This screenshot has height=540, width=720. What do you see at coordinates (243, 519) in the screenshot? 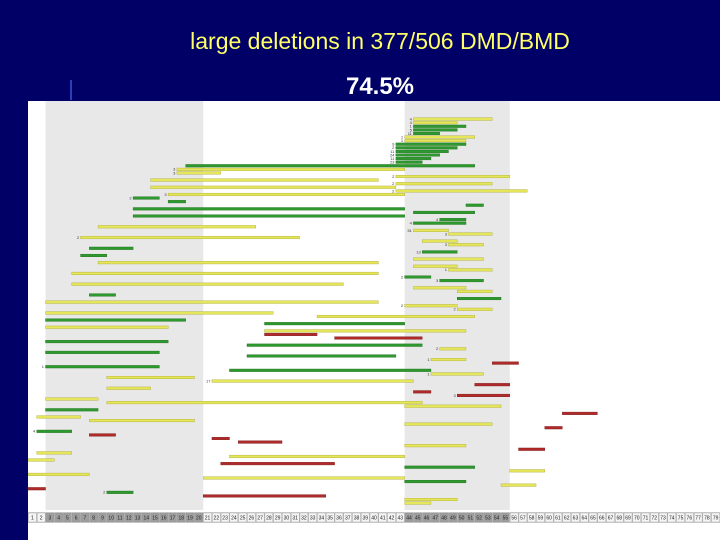
I see `exon-tick-label: 25` at bounding box center [243, 519].